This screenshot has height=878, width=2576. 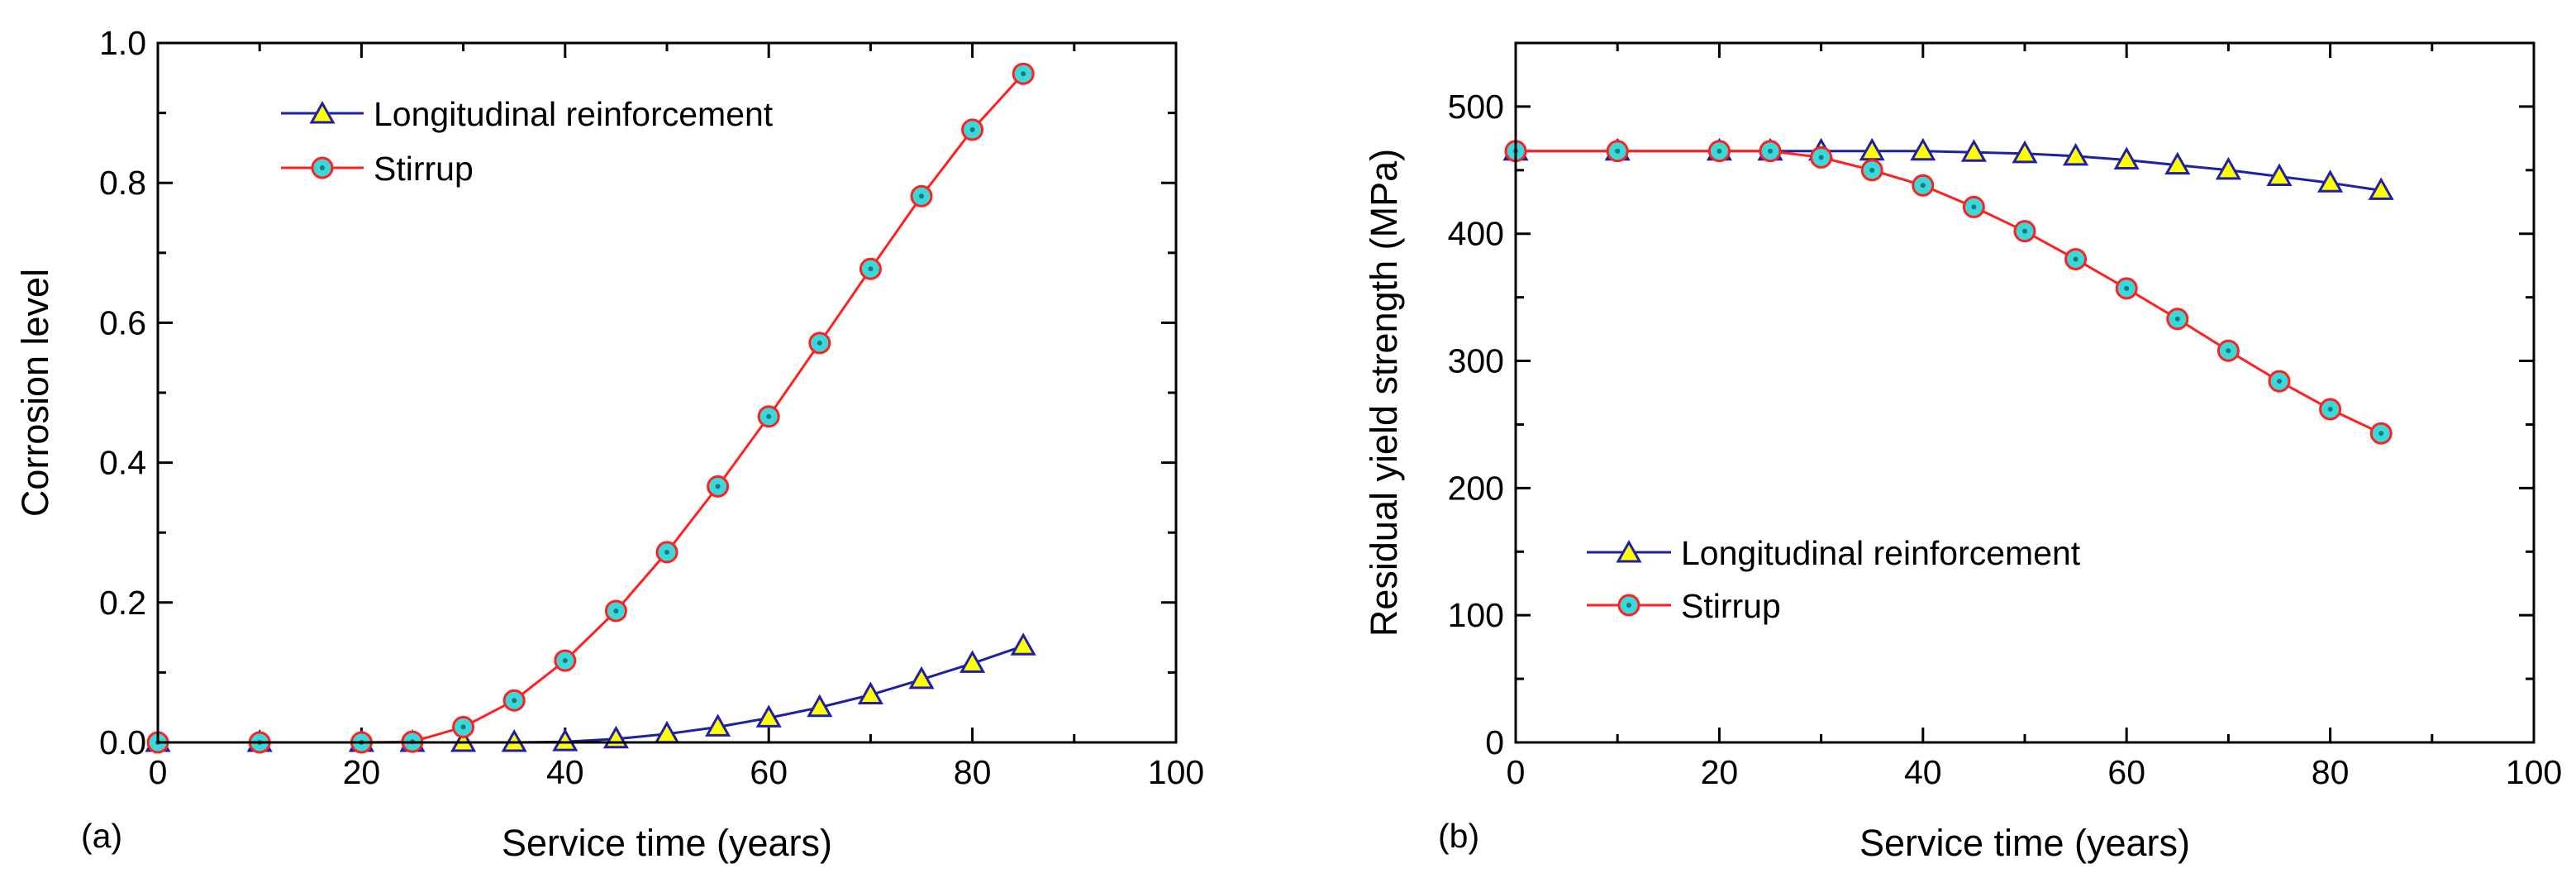 What do you see at coordinates (1476, 488) in the screenshot?
I see `y-tick-label: 200` at bounding box center [1476, 488].